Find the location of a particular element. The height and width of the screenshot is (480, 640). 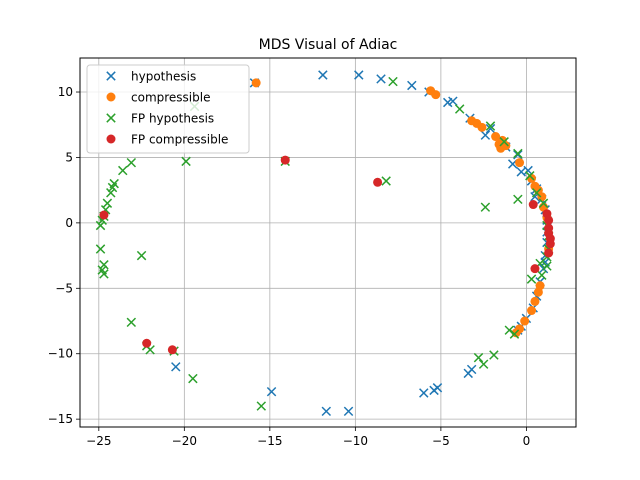

y-tick-label: 10 is located at coordinates (65, 92).